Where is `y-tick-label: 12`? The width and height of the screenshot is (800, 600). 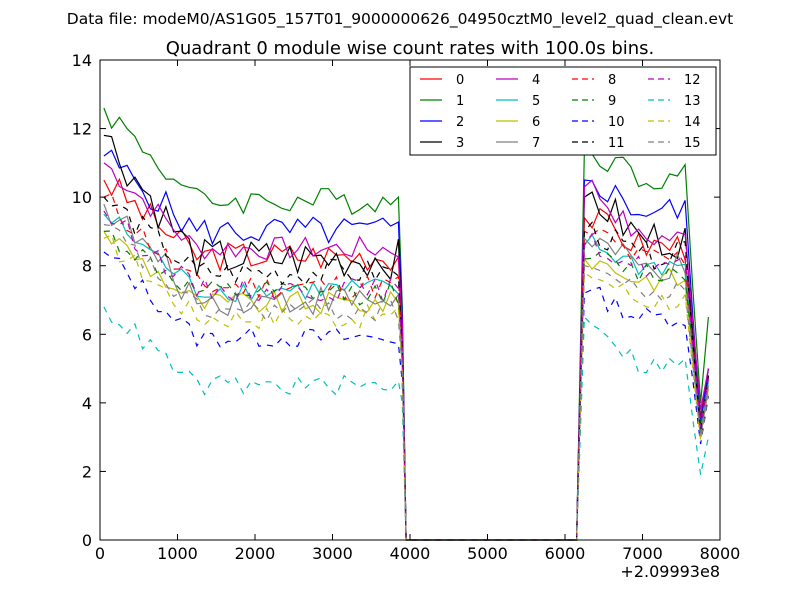
y-tick-label: 12 is located at coordinates (82, 129).